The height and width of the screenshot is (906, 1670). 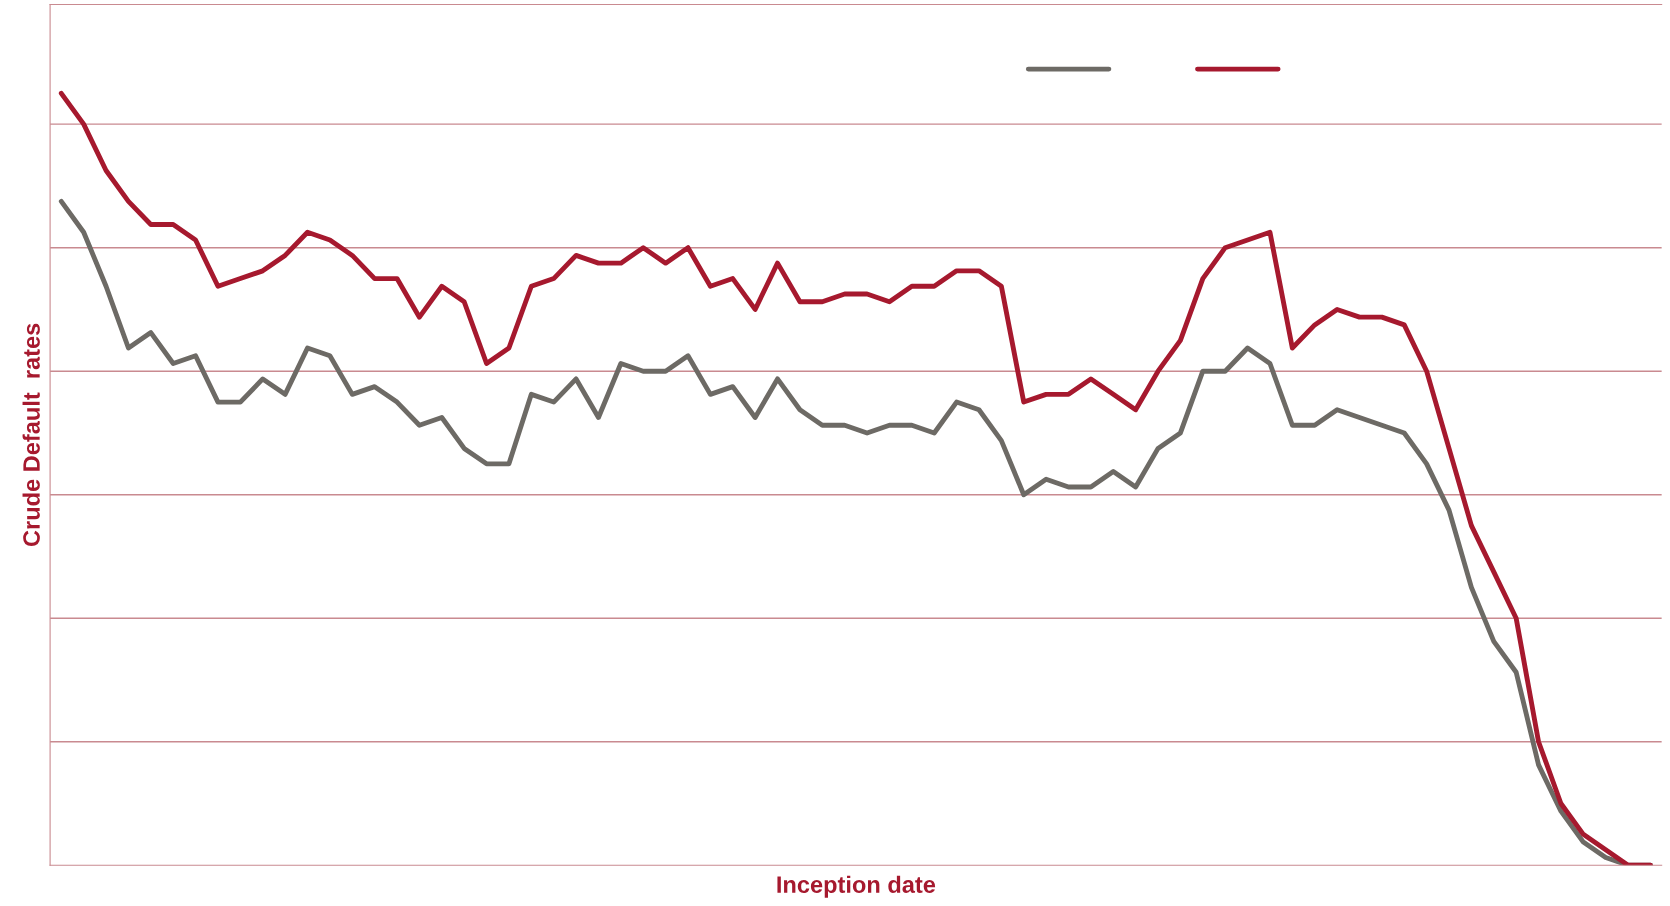 I want to click on y-axis-title: Crude Default rates, so click(x=31, y=435).